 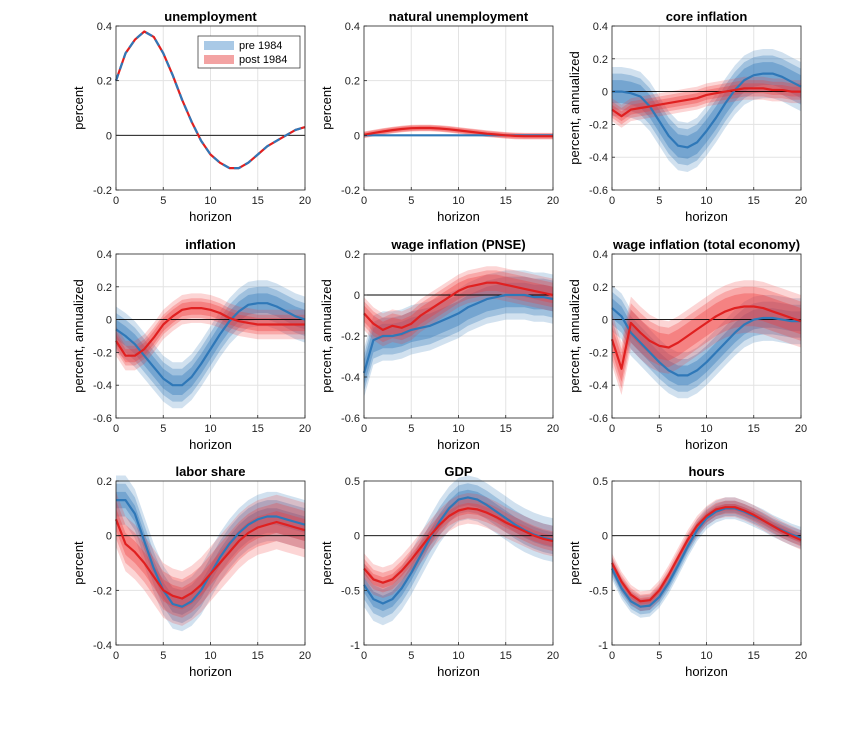 I want to click on subplot-title: labor share, so click(x=210, y=471).